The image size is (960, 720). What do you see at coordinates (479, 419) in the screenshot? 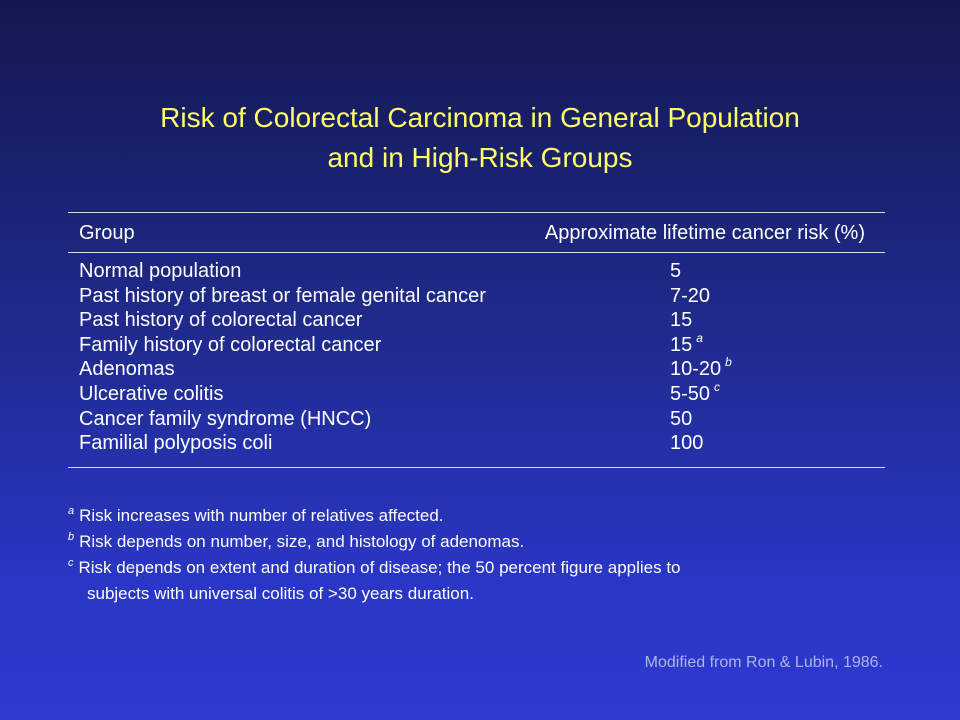
I see `table-row: Cancer family syndrome (HNCC) 50` at bounding box center [479, 419].